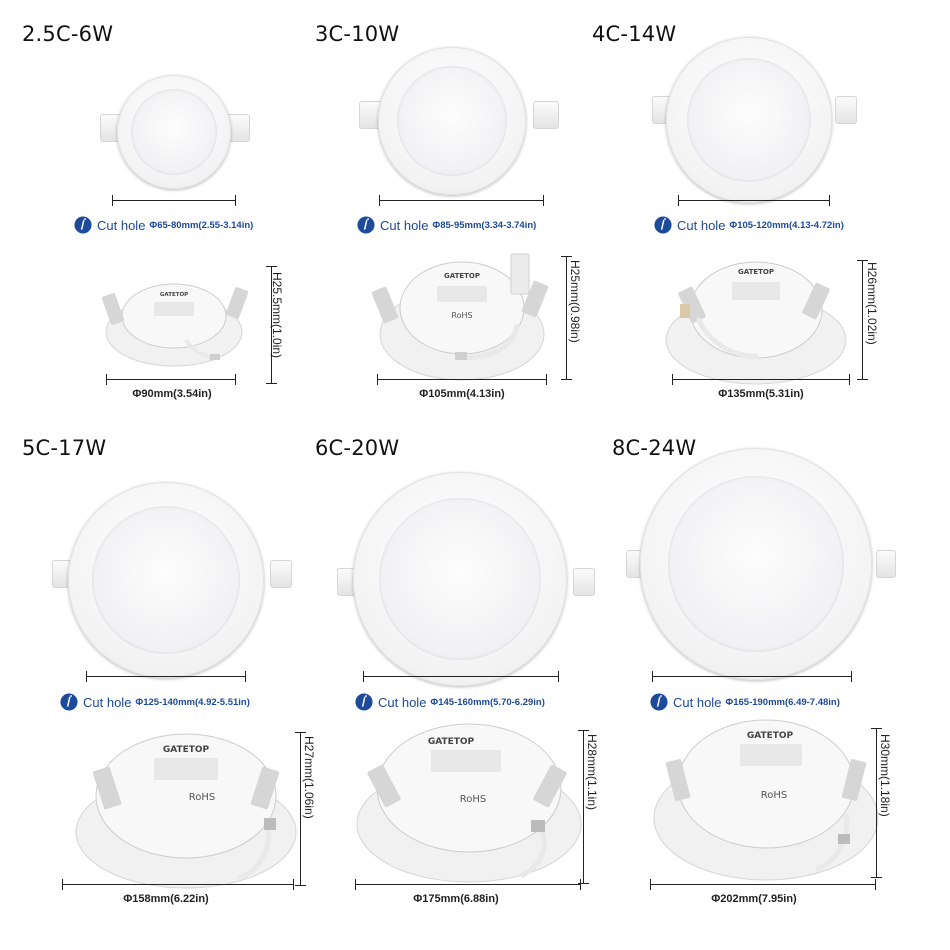 The height and width of the screenshot is (950, 950). Describe the element at coordinates (309, 777) in the screenshot. I see `height-label: H27mm(1.06in)` at that location.